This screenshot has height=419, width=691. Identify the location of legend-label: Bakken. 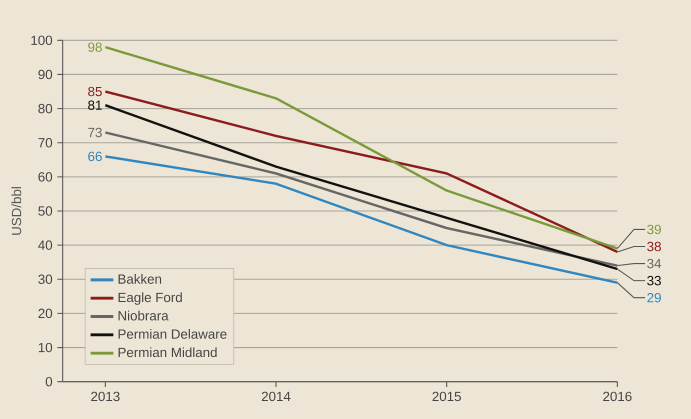
(140, 279).